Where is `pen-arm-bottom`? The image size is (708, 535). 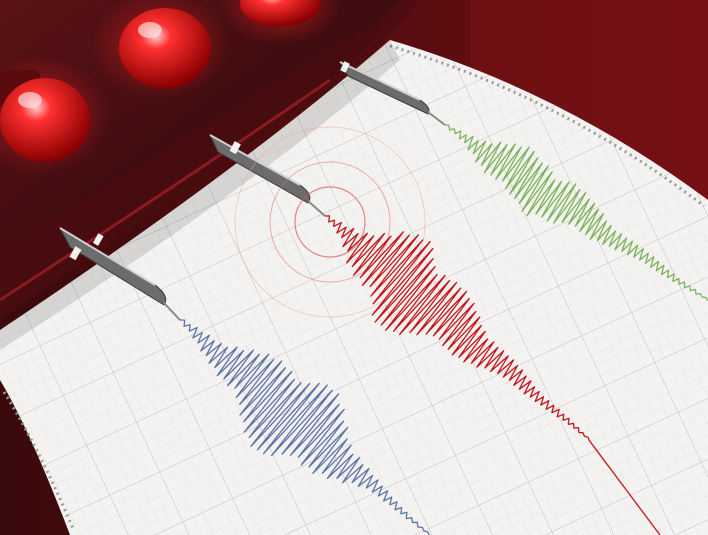
pen-arm-bottom is located at coordinates (119, 273).